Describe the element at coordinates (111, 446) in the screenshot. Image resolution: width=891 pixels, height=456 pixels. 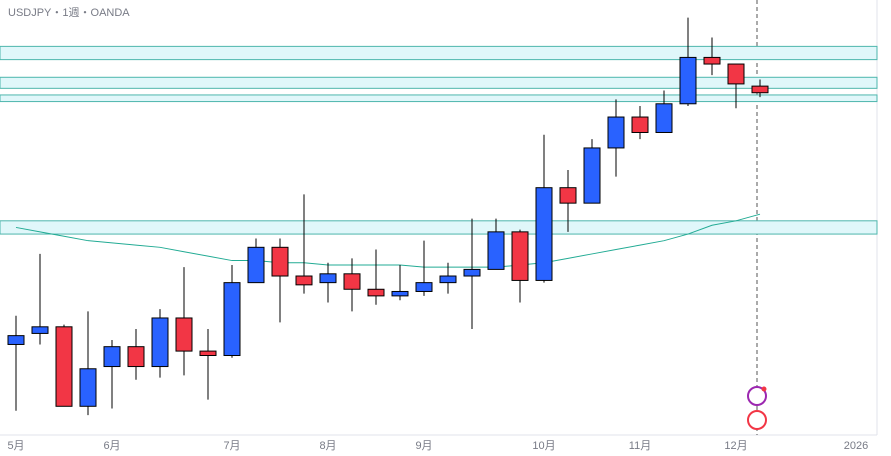
I see `x-tick-label: 6月` at that location.